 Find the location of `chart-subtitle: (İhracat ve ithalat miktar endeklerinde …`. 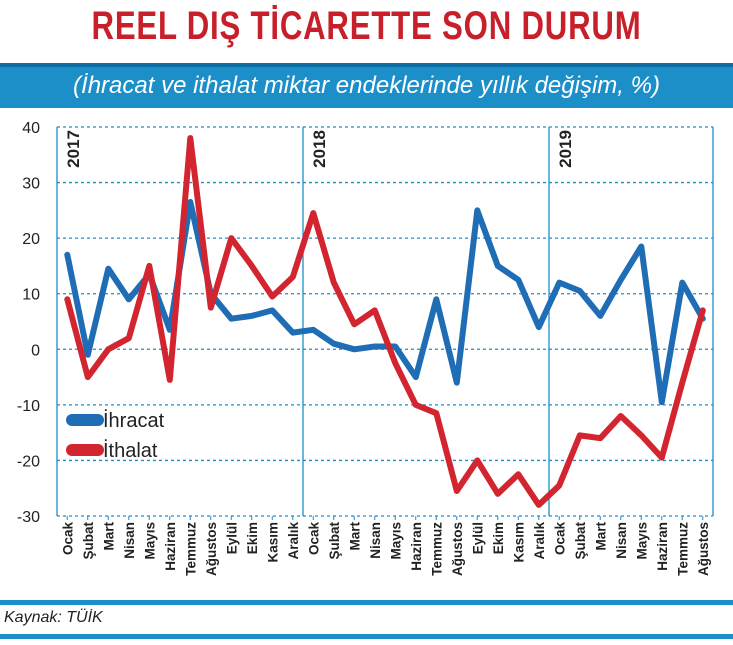

chart-subtitle: (İhracat ve ithalat miktar endeklerinde … is located at coordinates (366, 85).